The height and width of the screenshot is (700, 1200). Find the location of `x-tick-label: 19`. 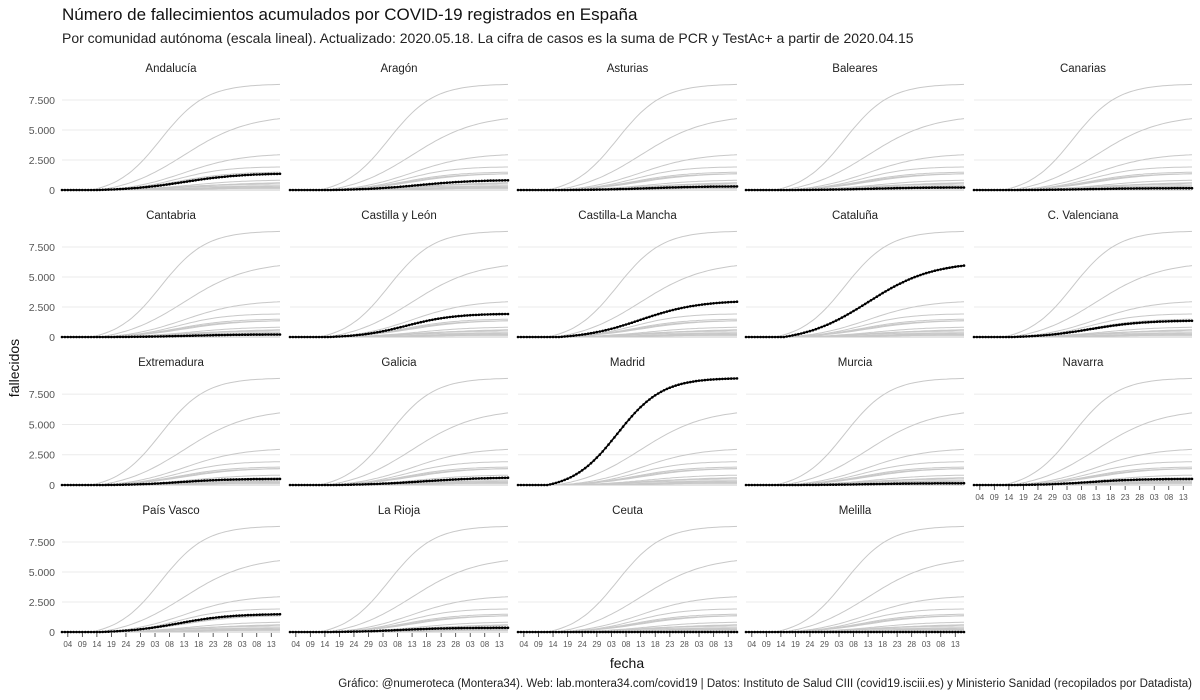

x-tick-label: 19 is located at coordinates (1023, 497).